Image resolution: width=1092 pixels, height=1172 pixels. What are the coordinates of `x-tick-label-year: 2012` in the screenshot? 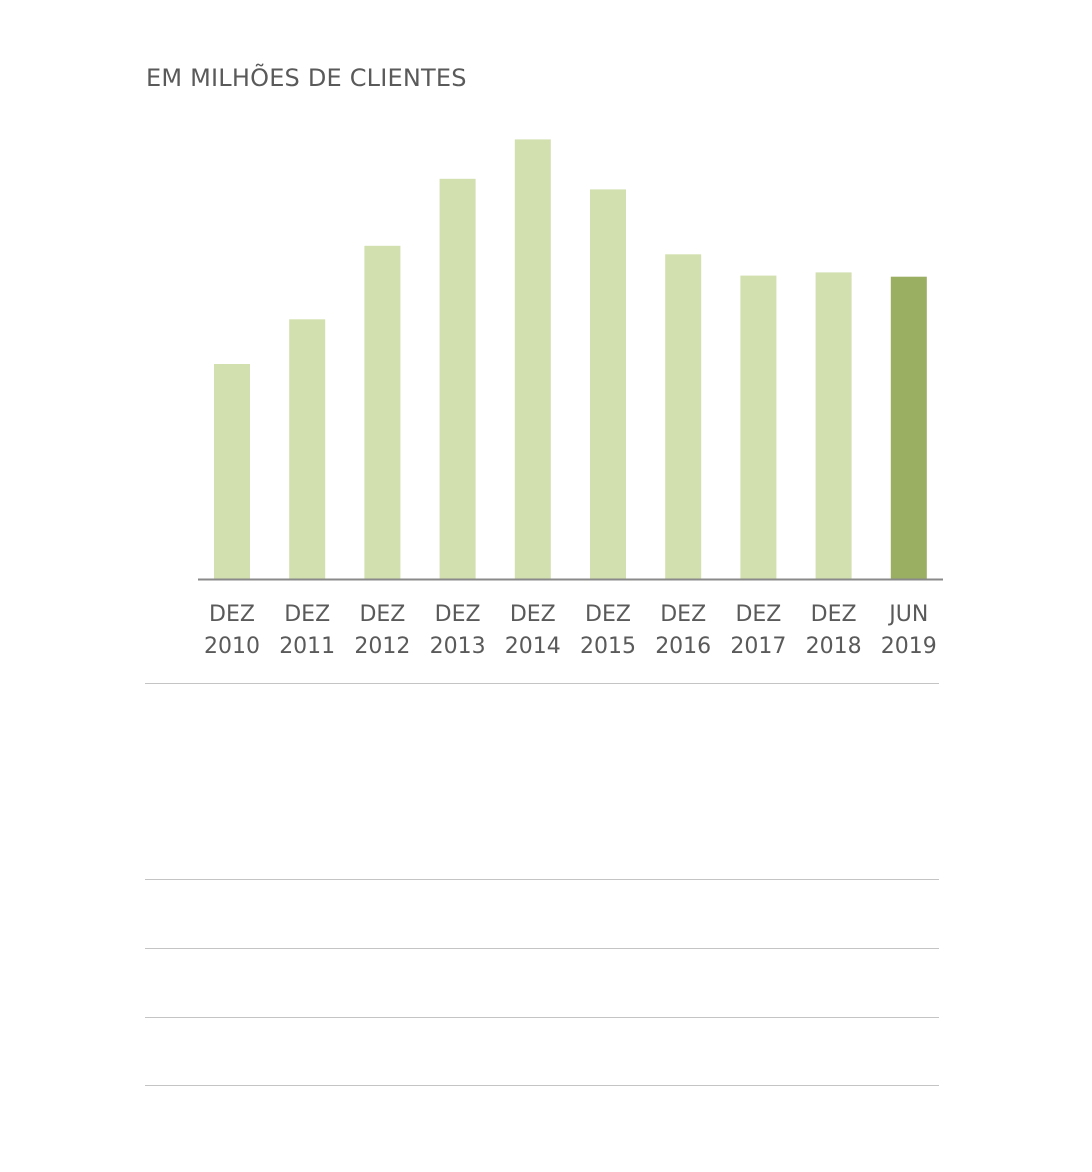 It's located at (382, 646).